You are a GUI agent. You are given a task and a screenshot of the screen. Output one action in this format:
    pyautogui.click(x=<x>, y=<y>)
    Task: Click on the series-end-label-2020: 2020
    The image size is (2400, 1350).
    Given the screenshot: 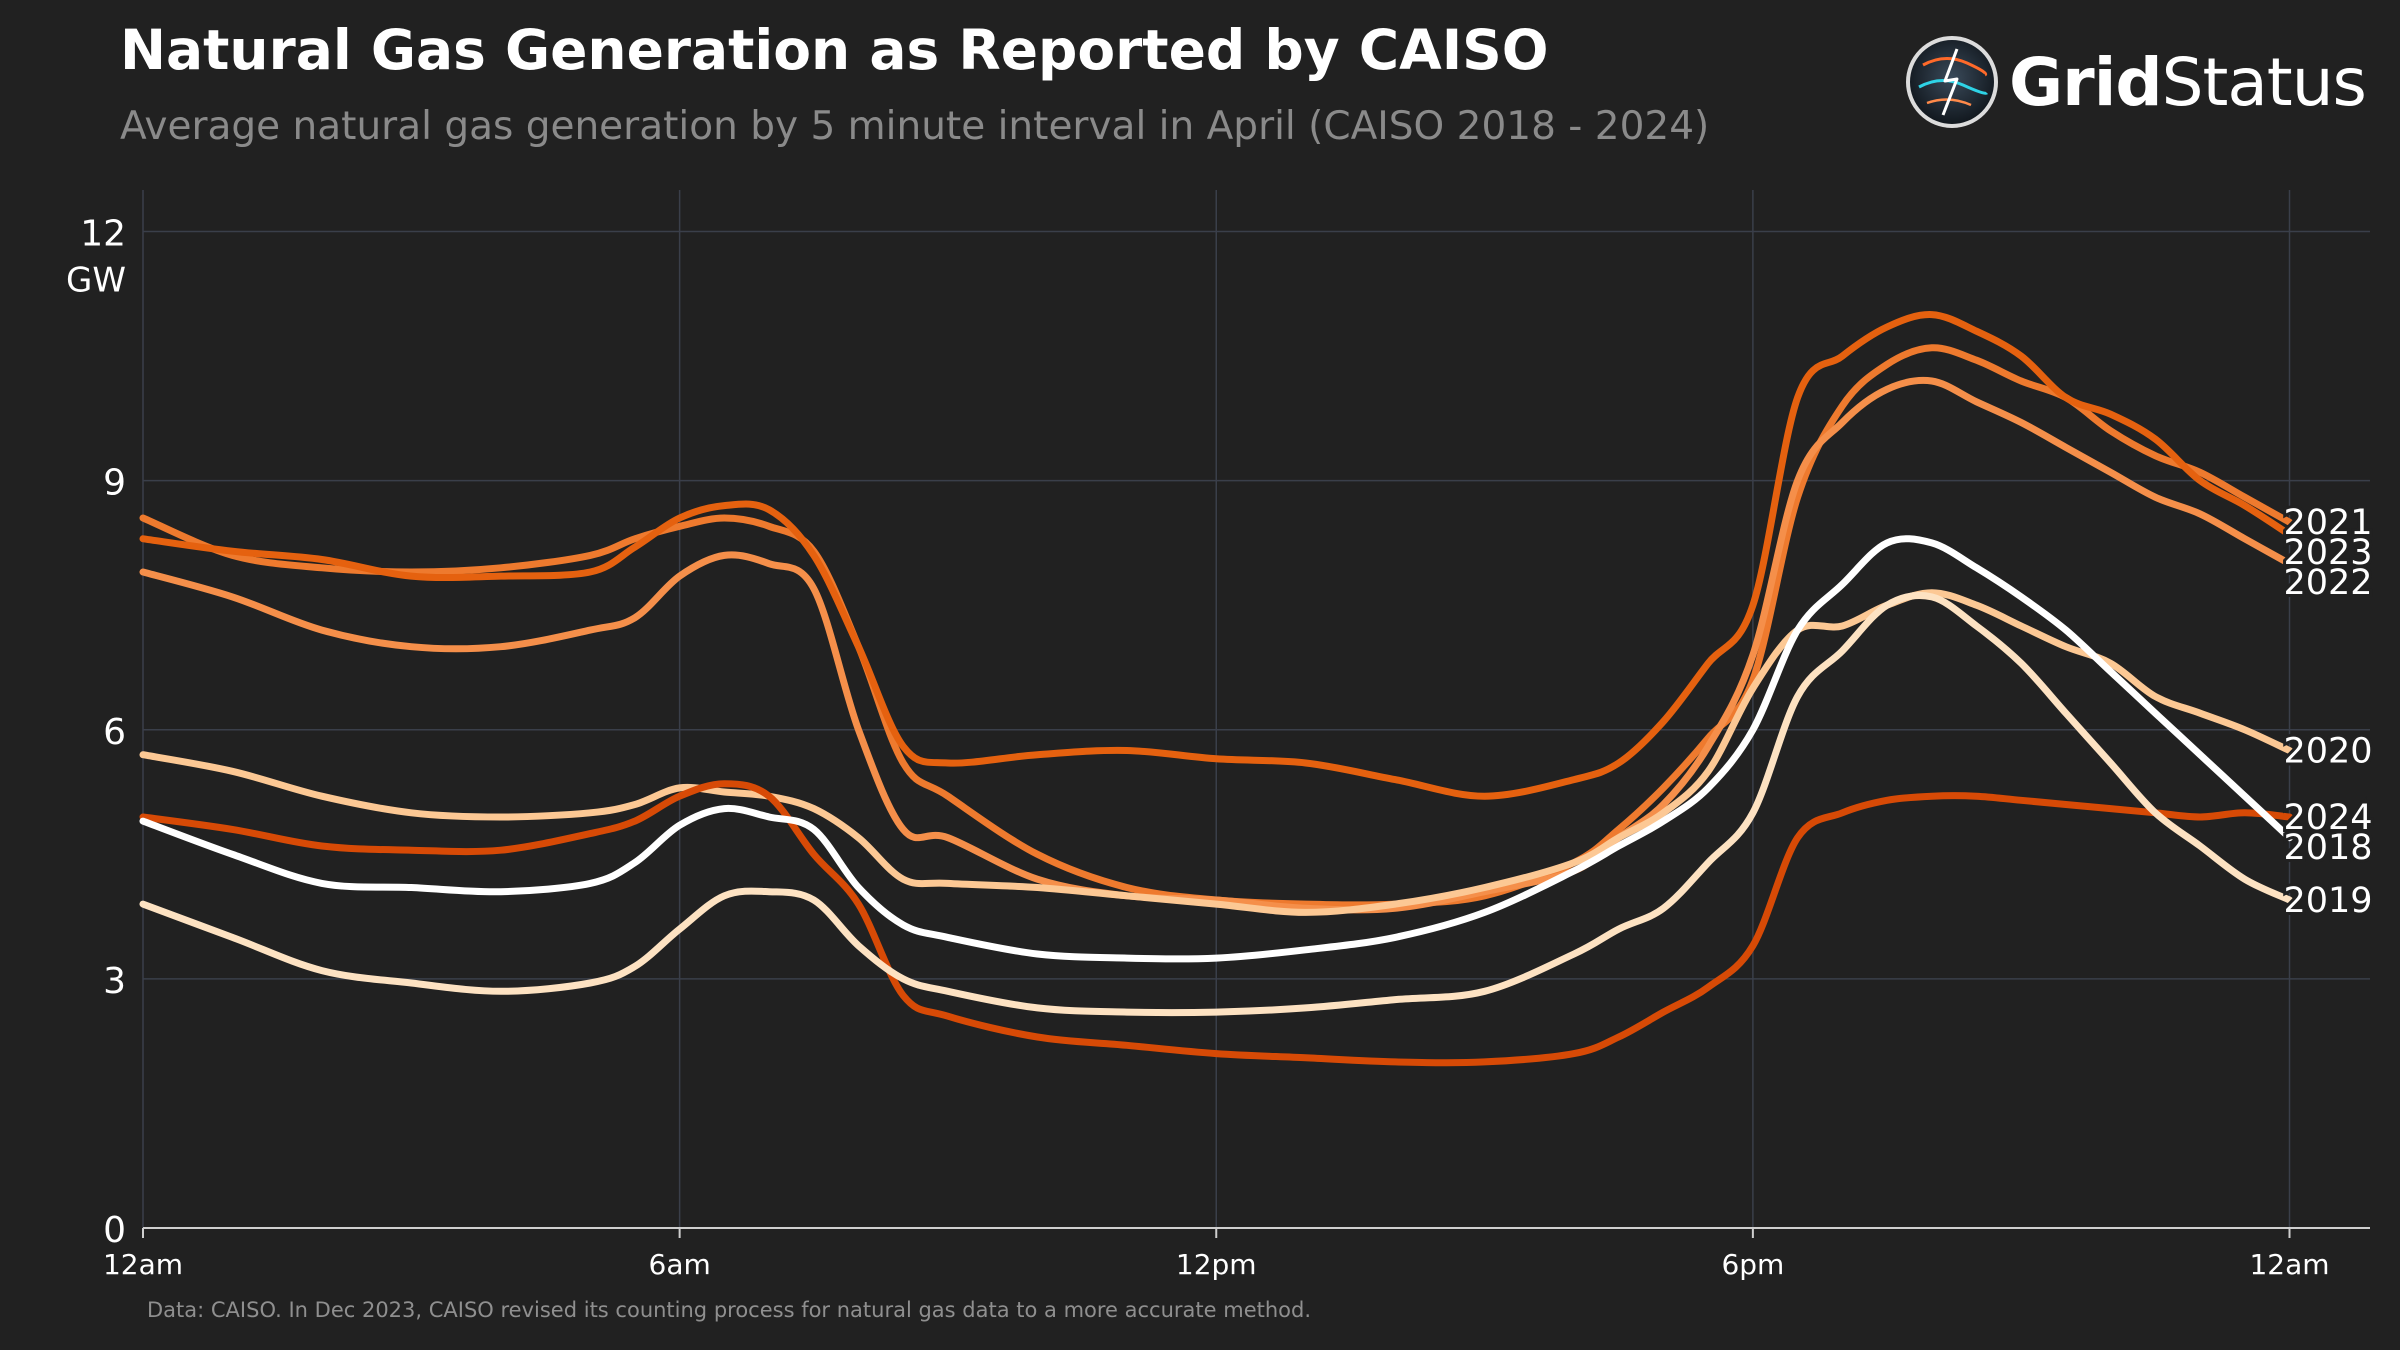 What is the action you would take?
    pyautogui.click(x=2328, y=752)
    